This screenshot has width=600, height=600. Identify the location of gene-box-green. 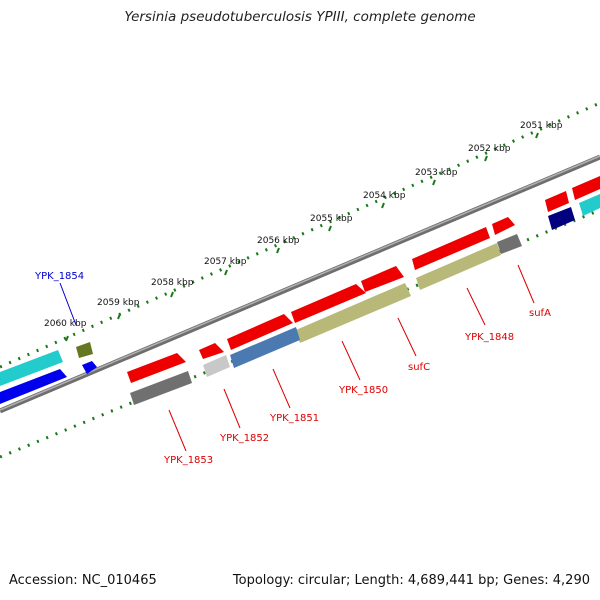
(84, 350).